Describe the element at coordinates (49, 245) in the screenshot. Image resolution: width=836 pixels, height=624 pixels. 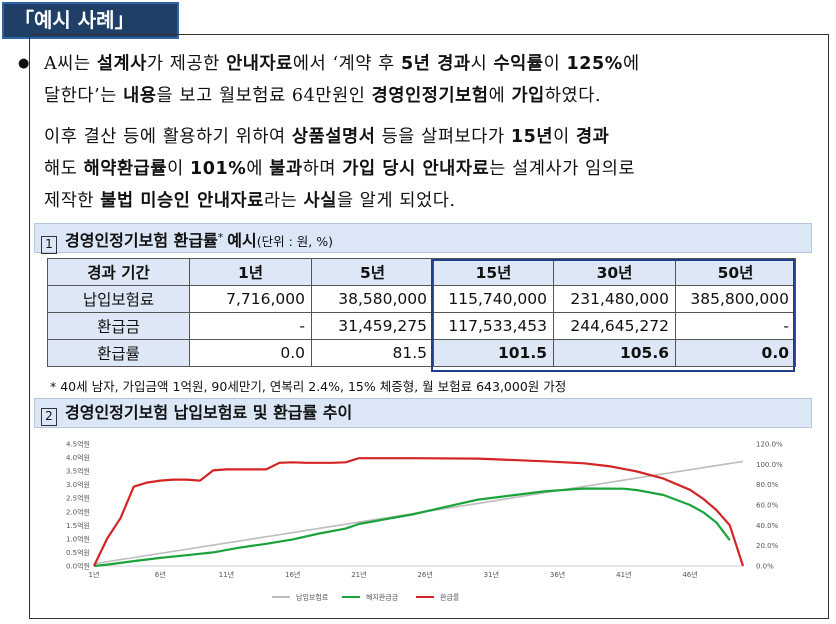
I see `section-1-number: 1` at that location.